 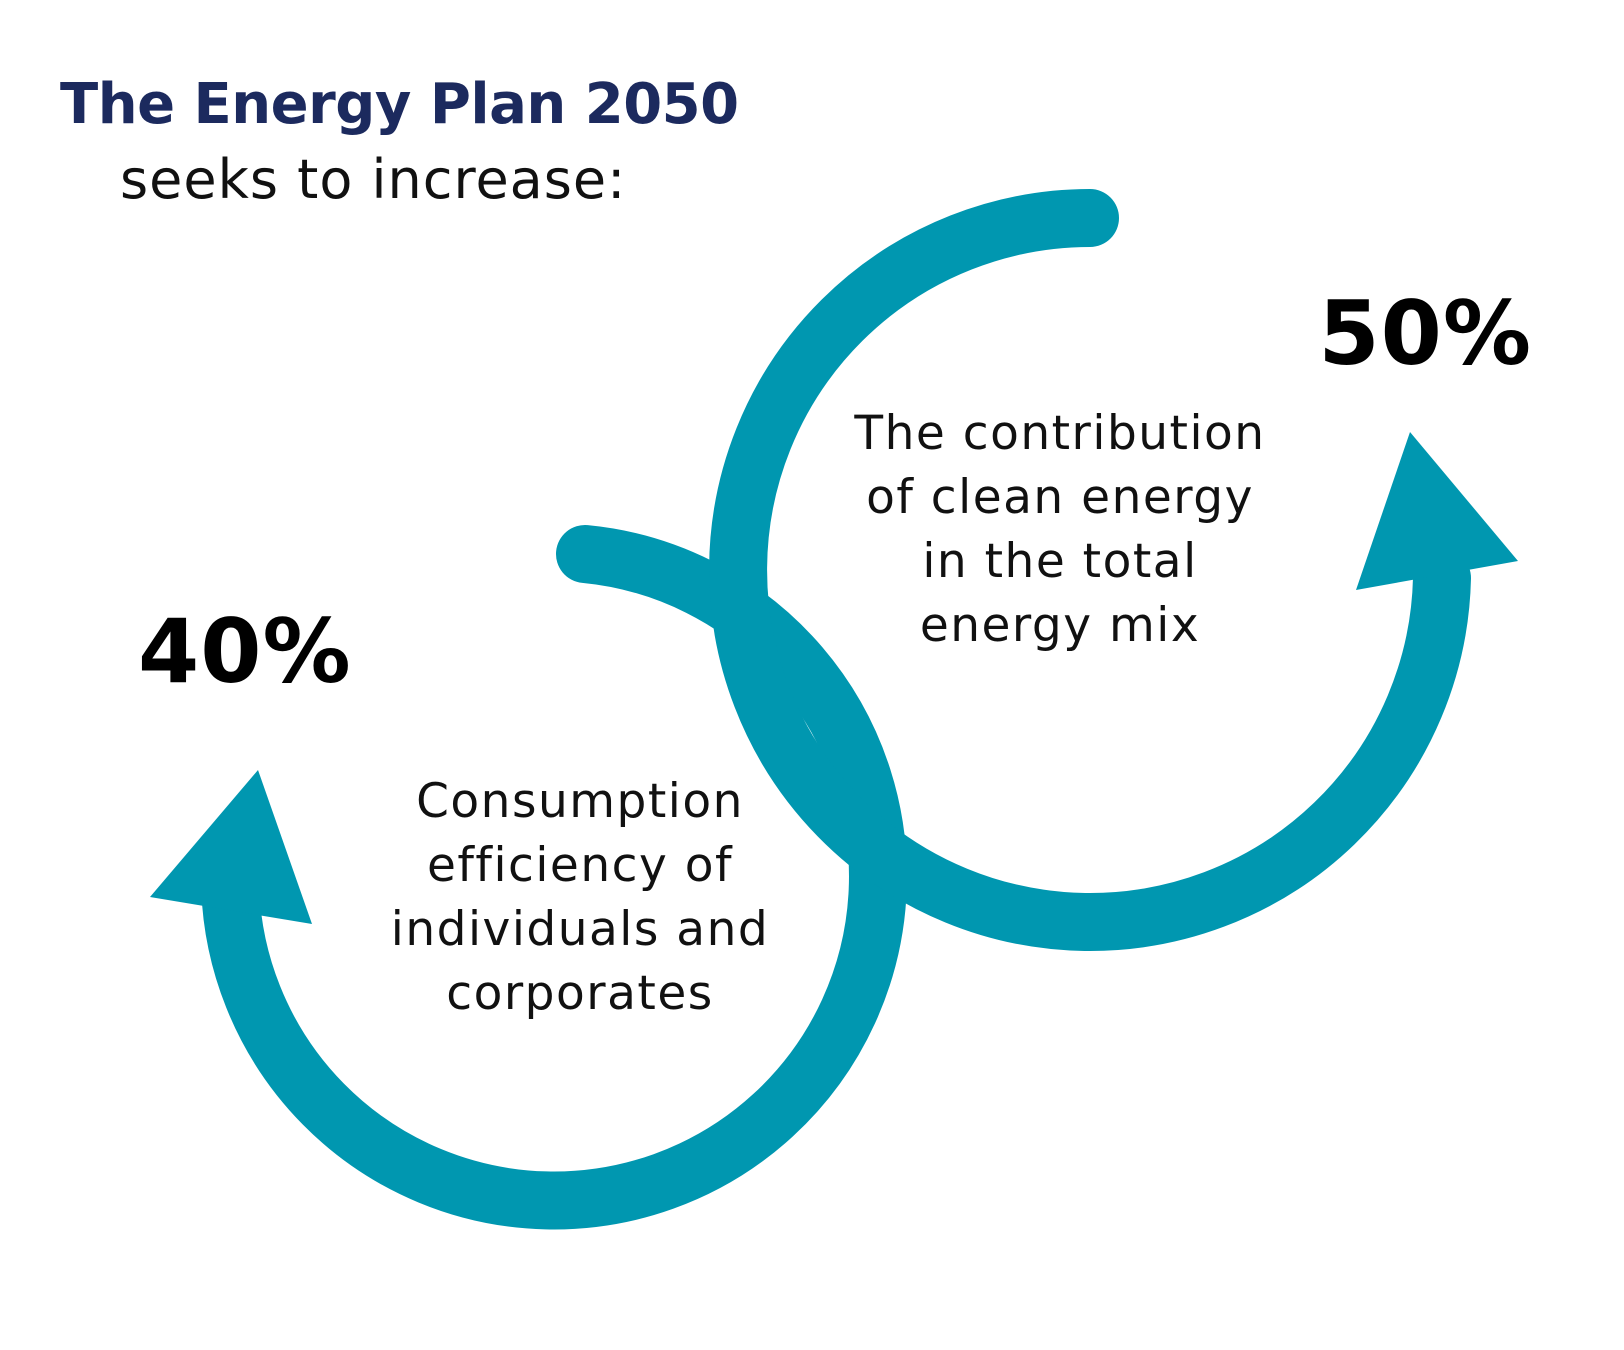 I want to click on description-line: The contribution, so click(x=1060, y=433).